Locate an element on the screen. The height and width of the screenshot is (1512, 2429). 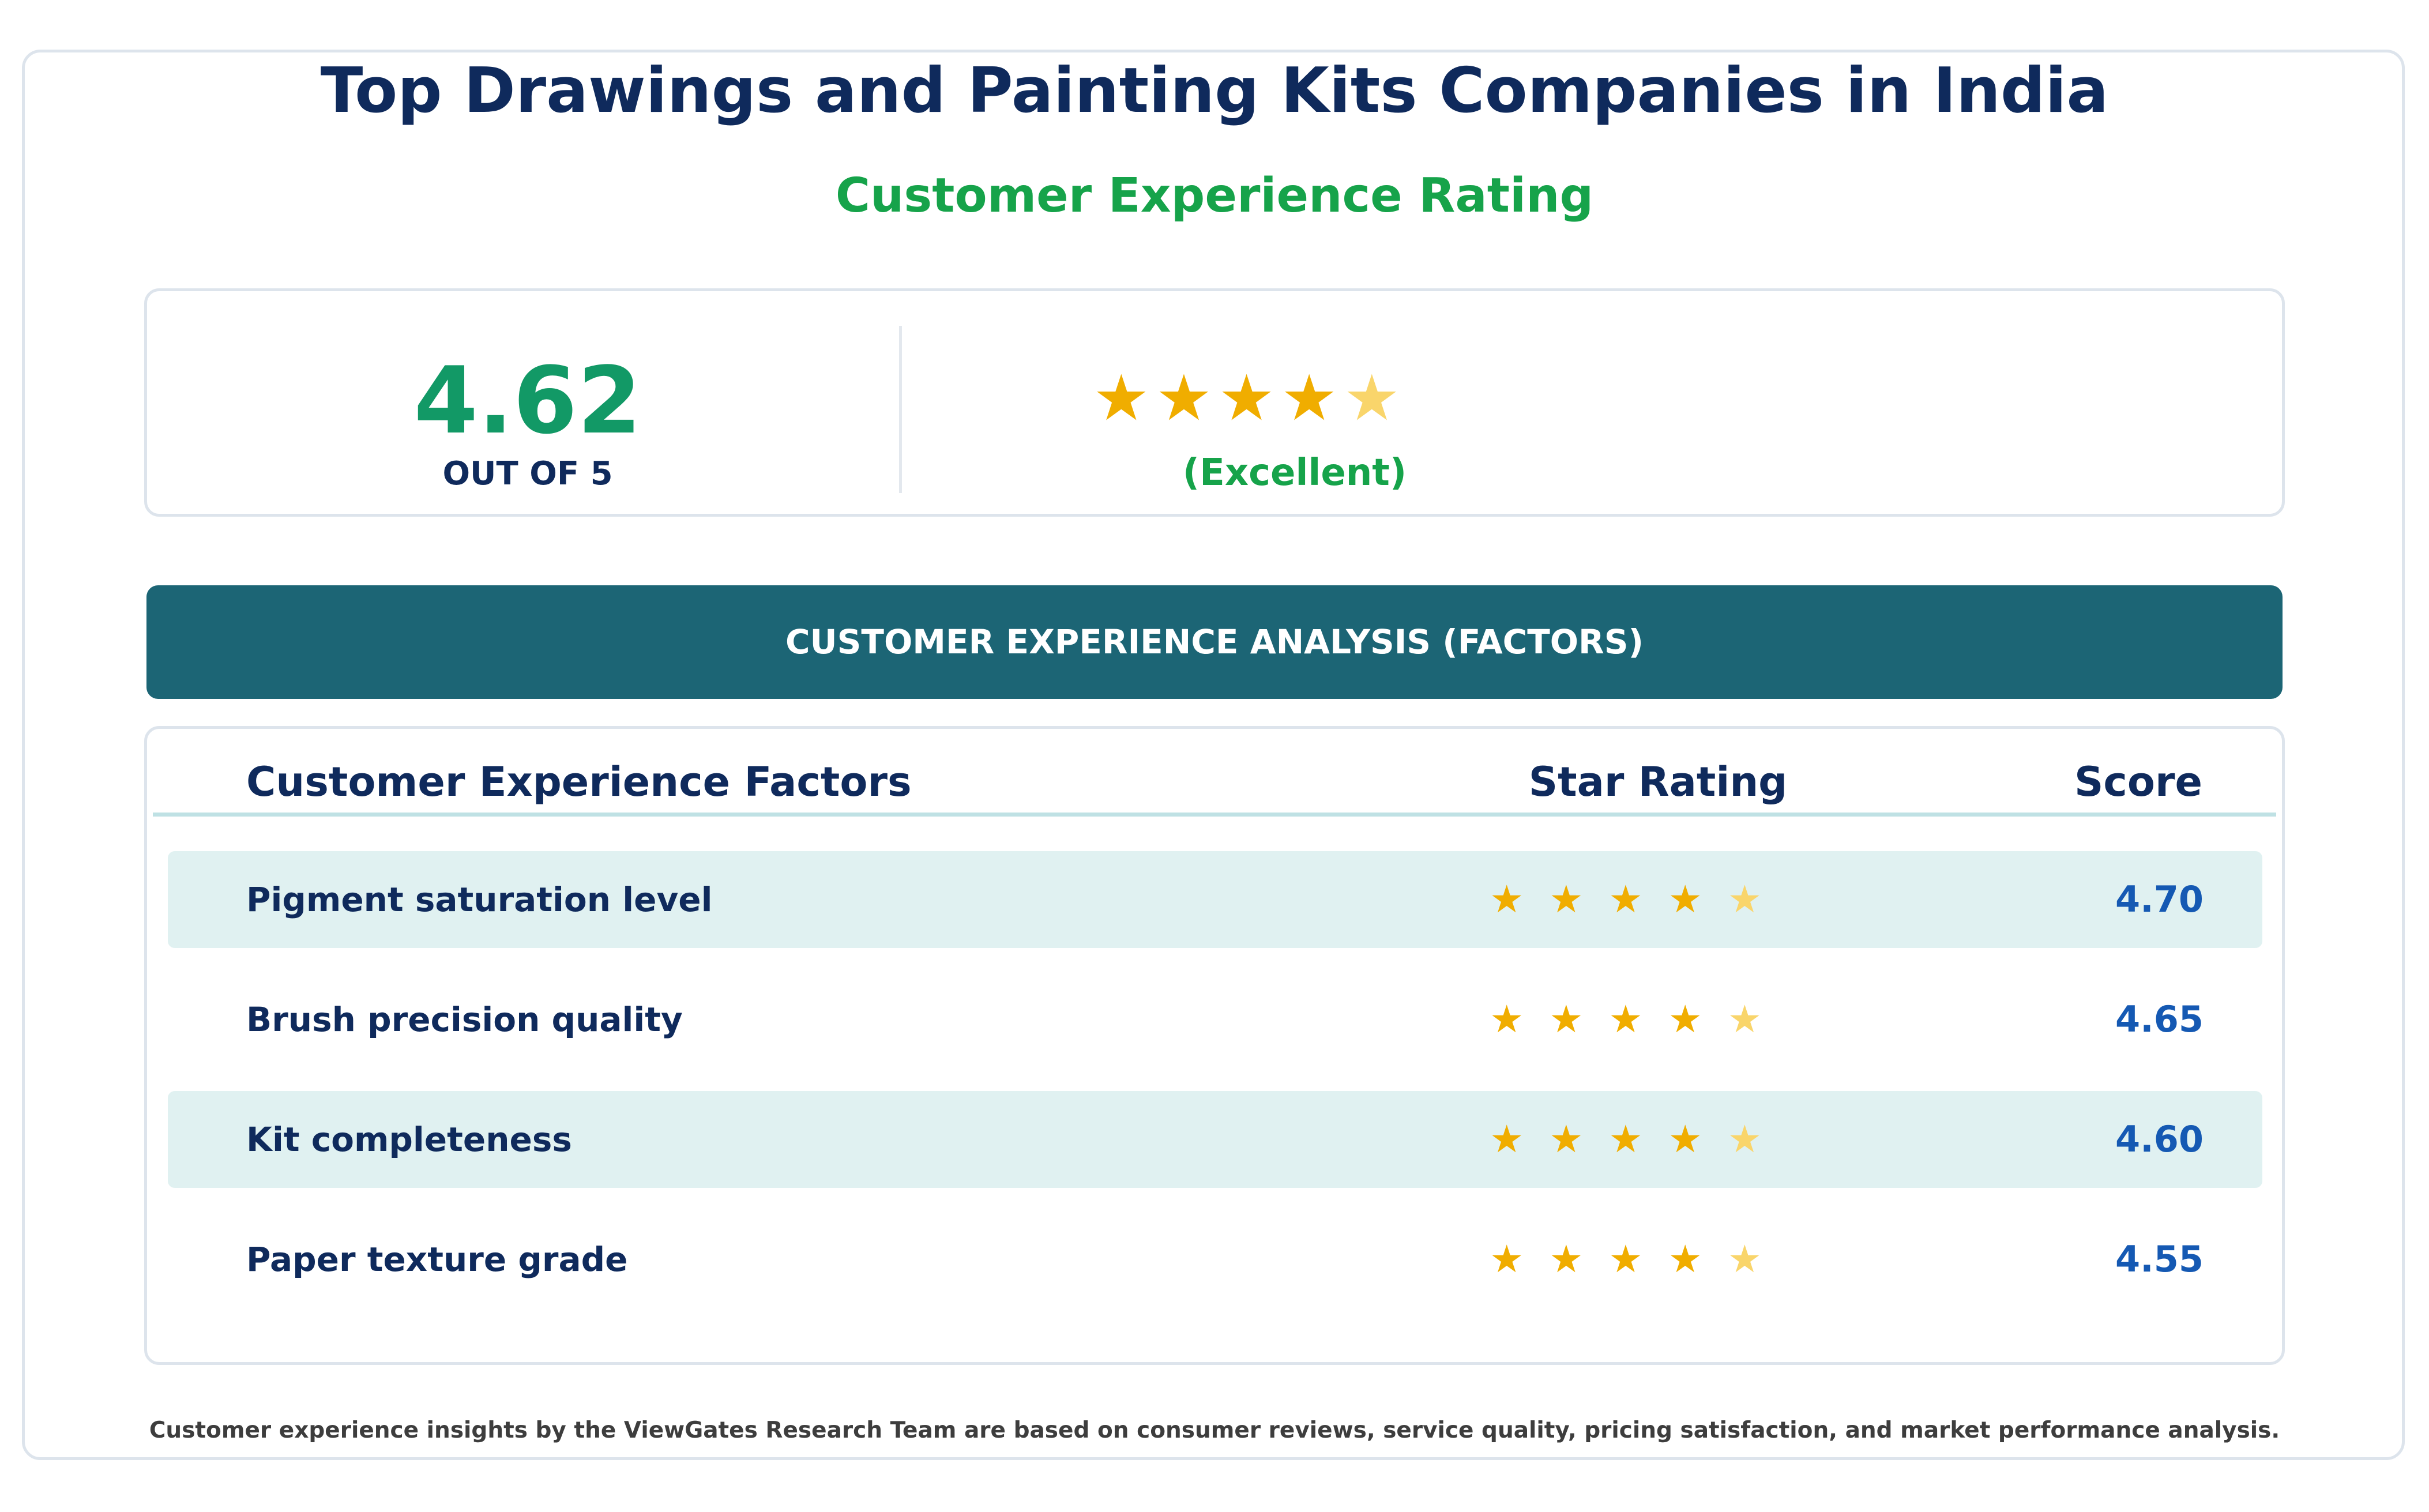
table-row: Paper texture grade ★★★★★ 4.55 is located at coordinates (1215, 1259).